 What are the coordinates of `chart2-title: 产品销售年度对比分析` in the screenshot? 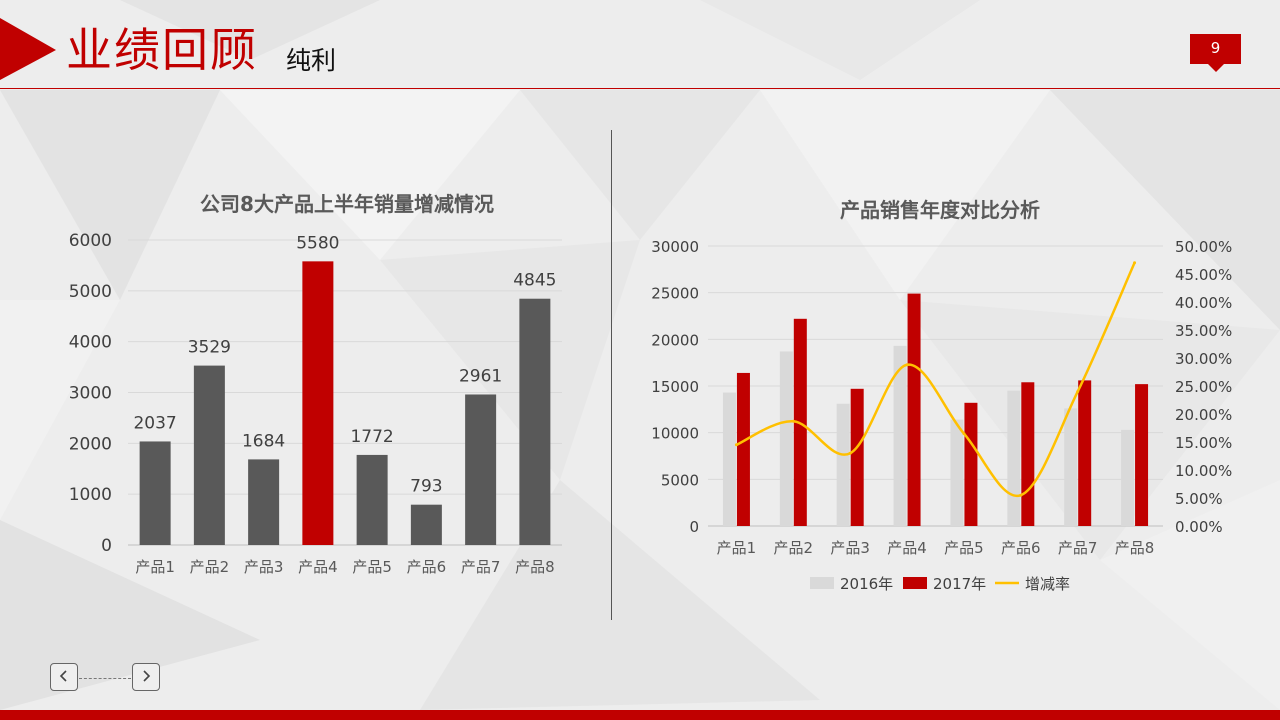 It's located at (940, 210).